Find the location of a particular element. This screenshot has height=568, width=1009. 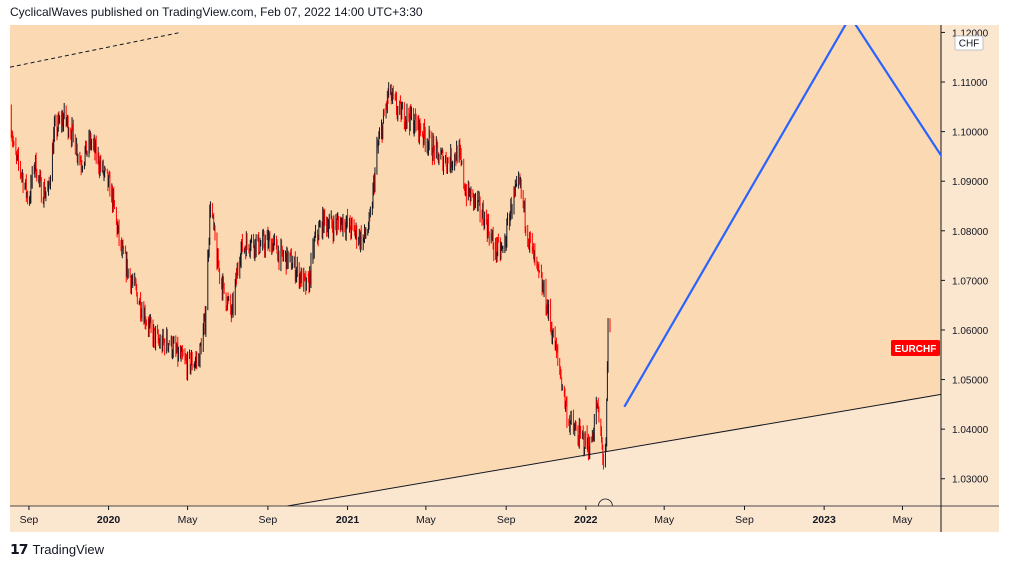

symbol-badge-box is located at coordinates (915, 348).